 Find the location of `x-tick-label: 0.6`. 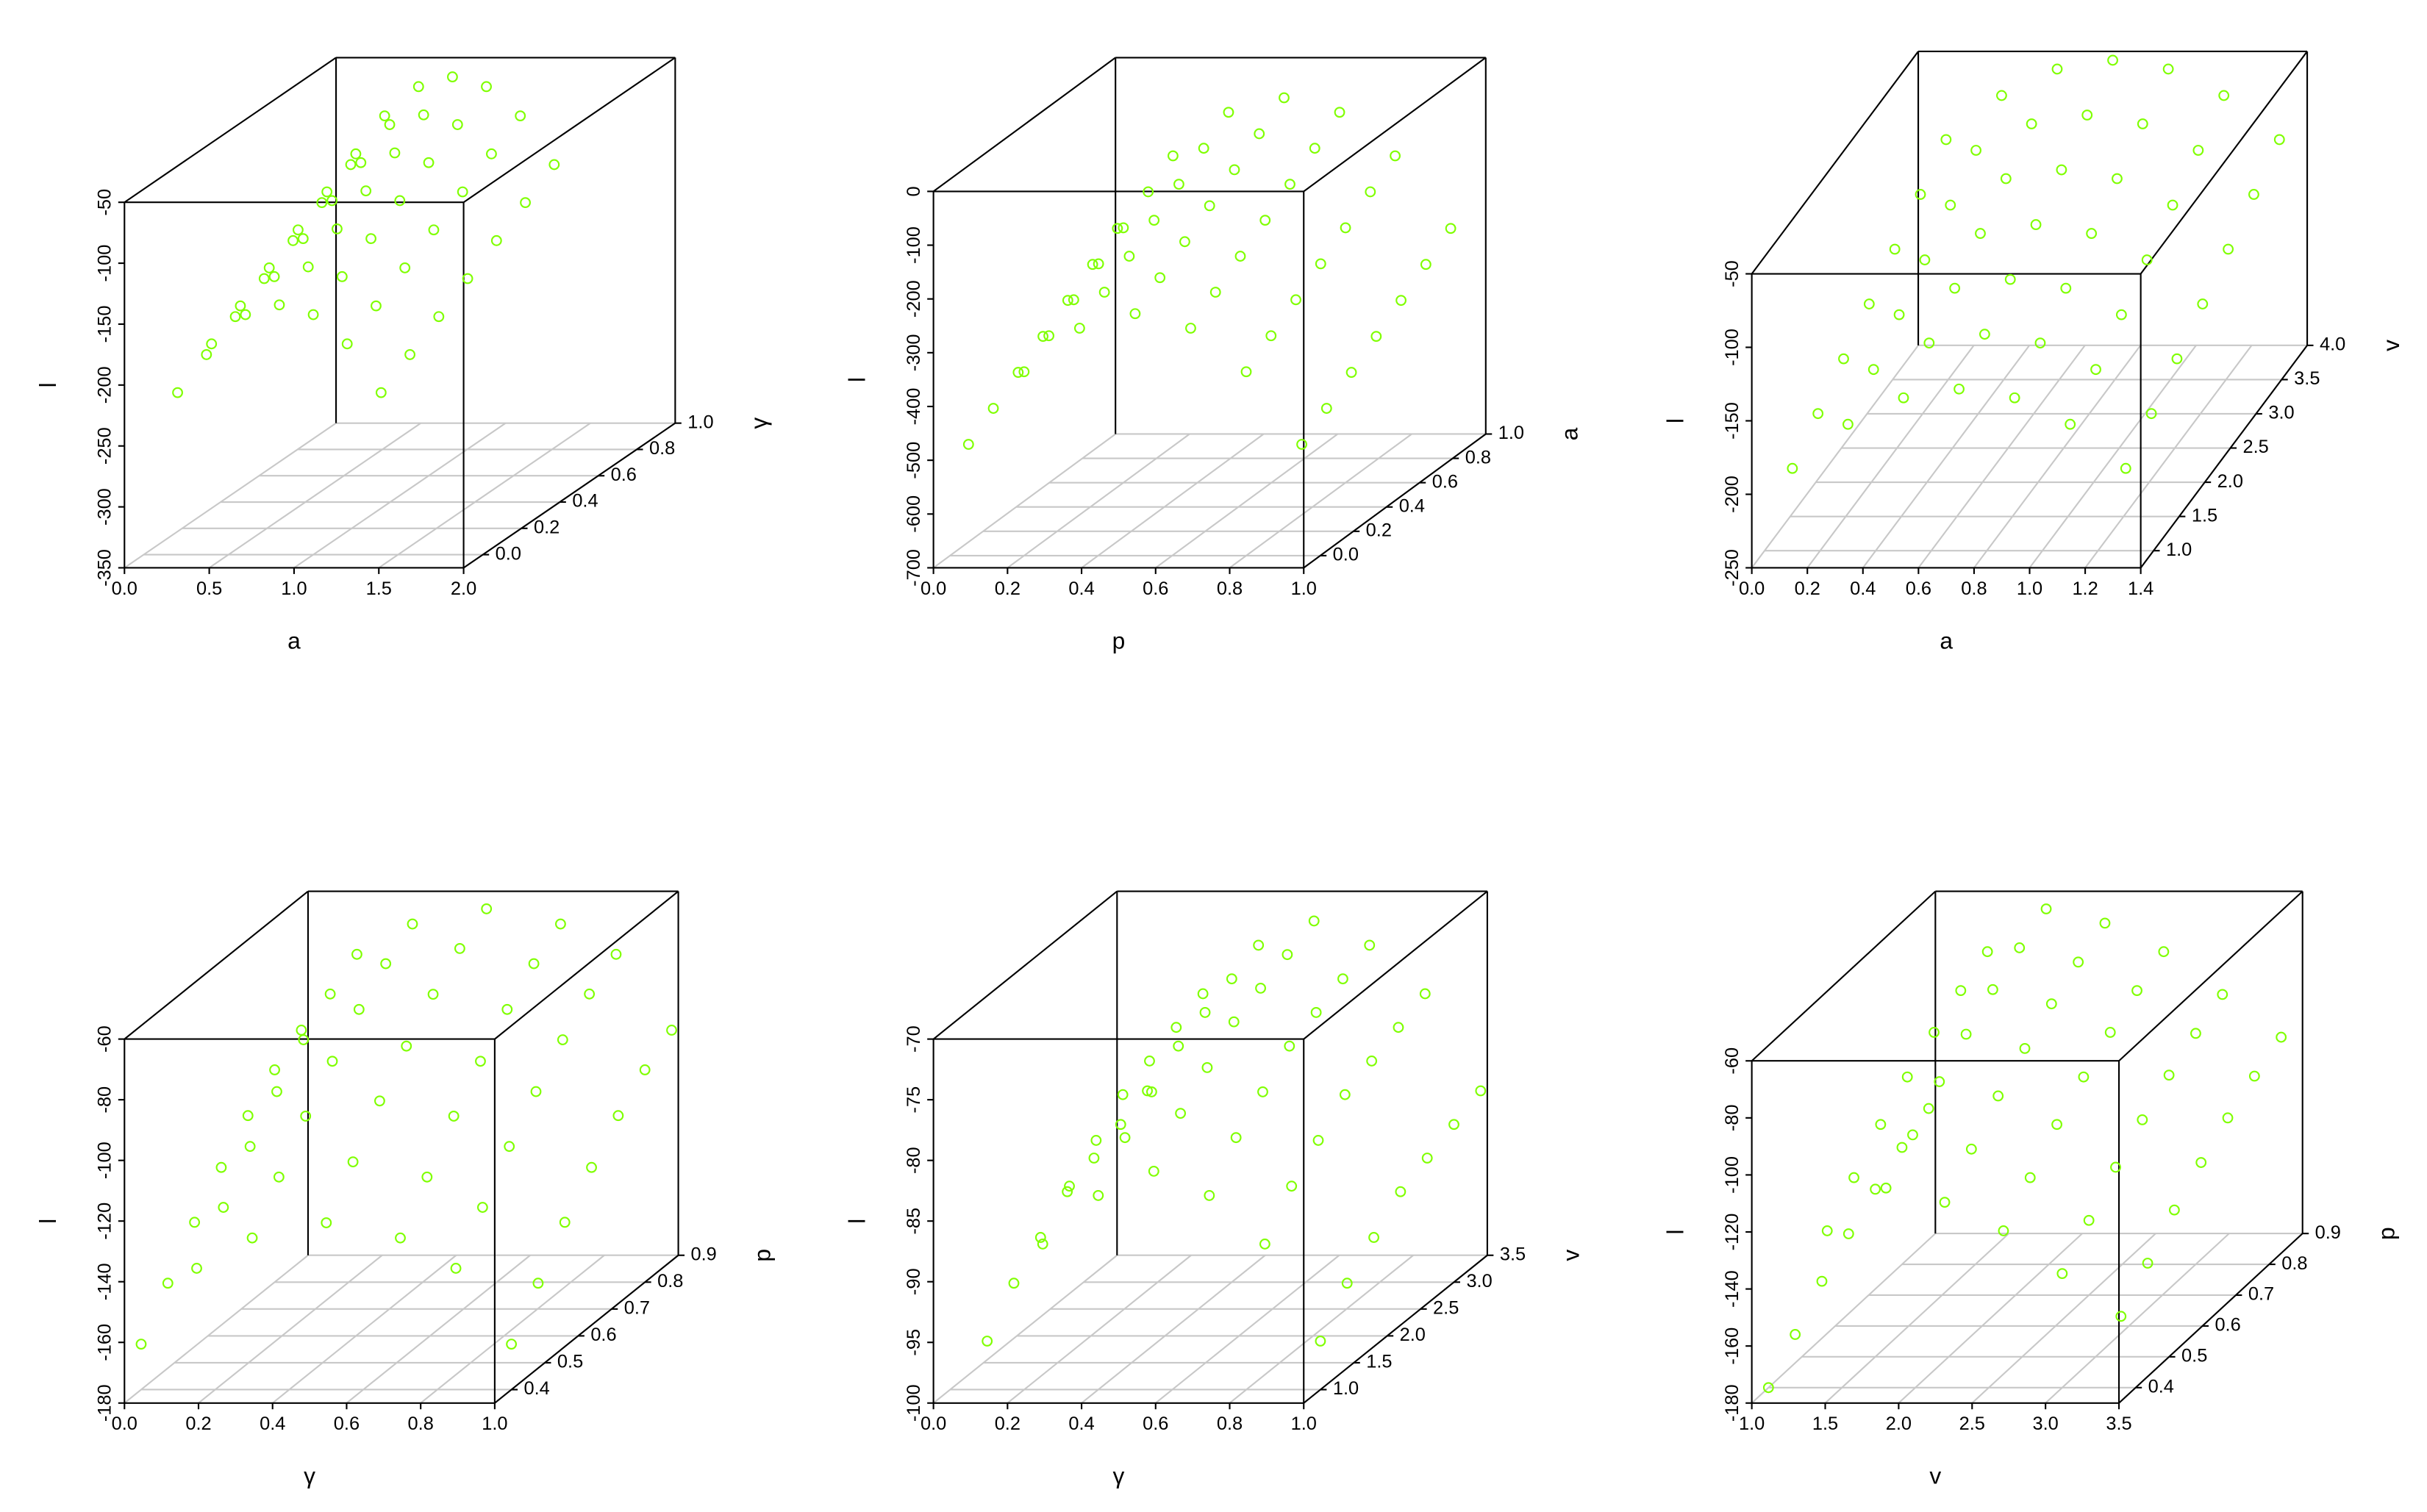

x-tick-label: 0.6 is located at coordinates (347, 1424).